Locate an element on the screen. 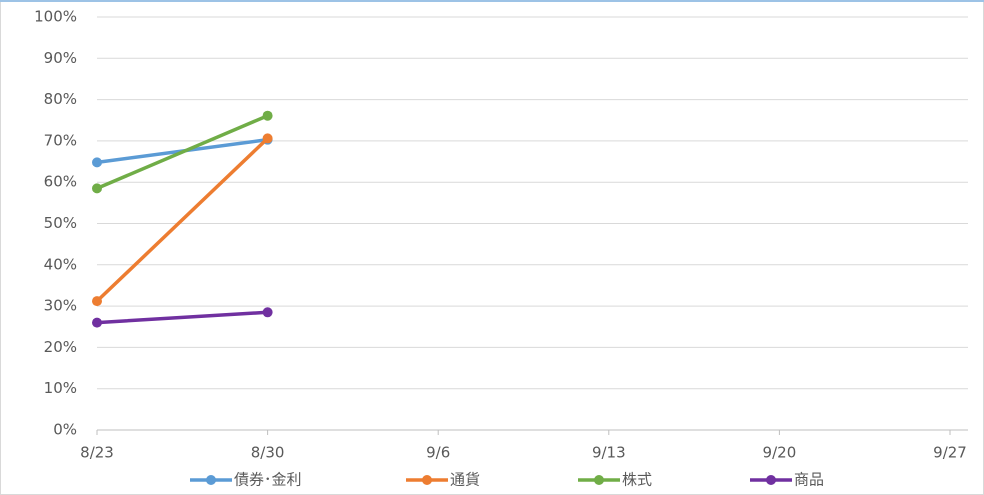  y-tick-label: 20% is located at coordinates (60, 347).